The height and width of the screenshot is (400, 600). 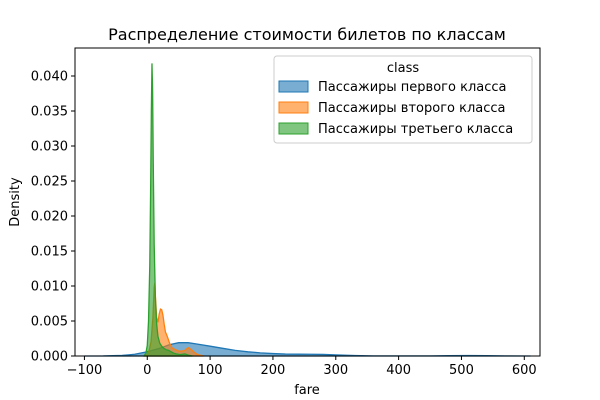 What do you see at coordinates (49, 182) in the screenshot?
I see `y-tick-label: 0.025` at bounding box center [49, 182].